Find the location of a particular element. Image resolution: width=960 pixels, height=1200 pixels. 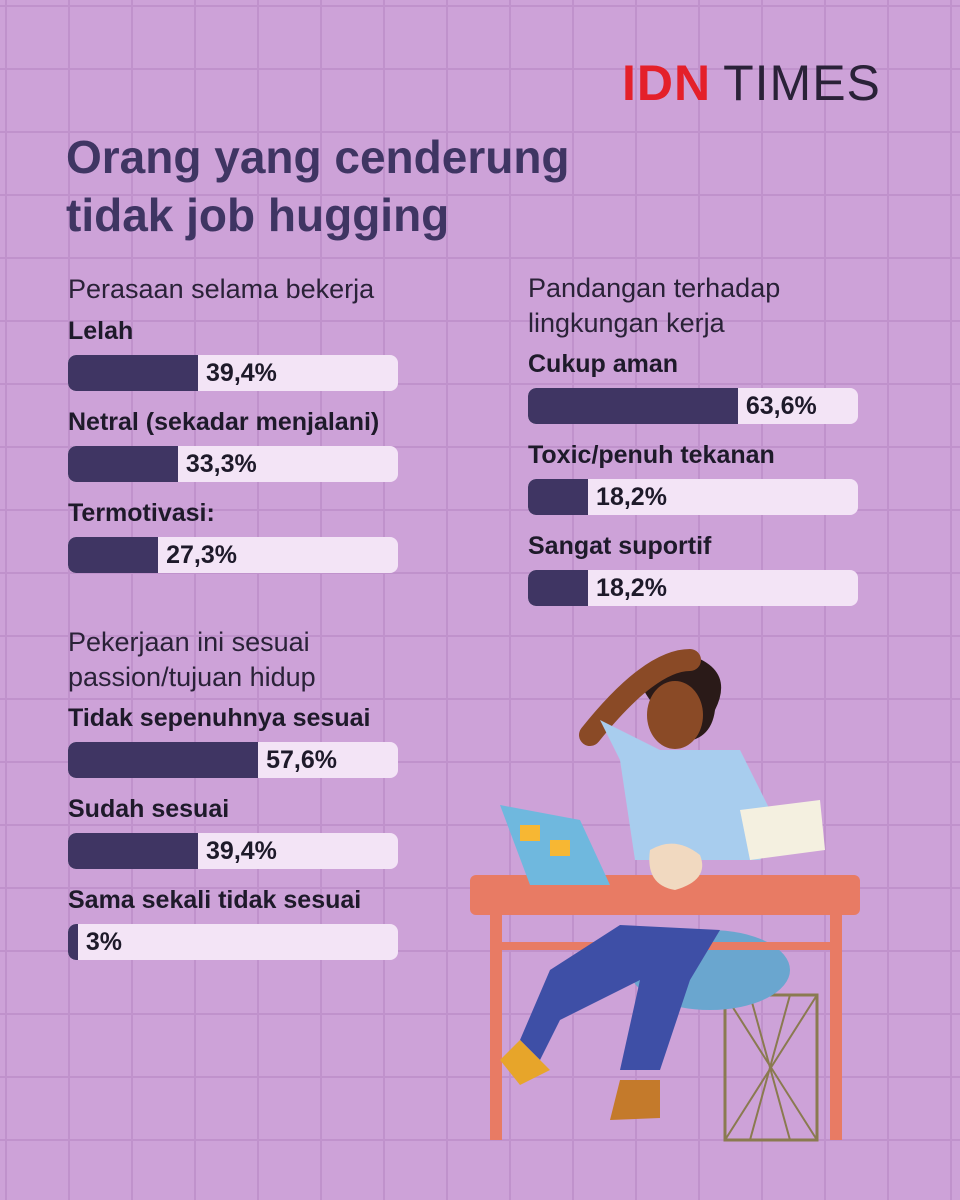

chart-title: Perasaan selama bekerja is located at coordinates (221, 289).